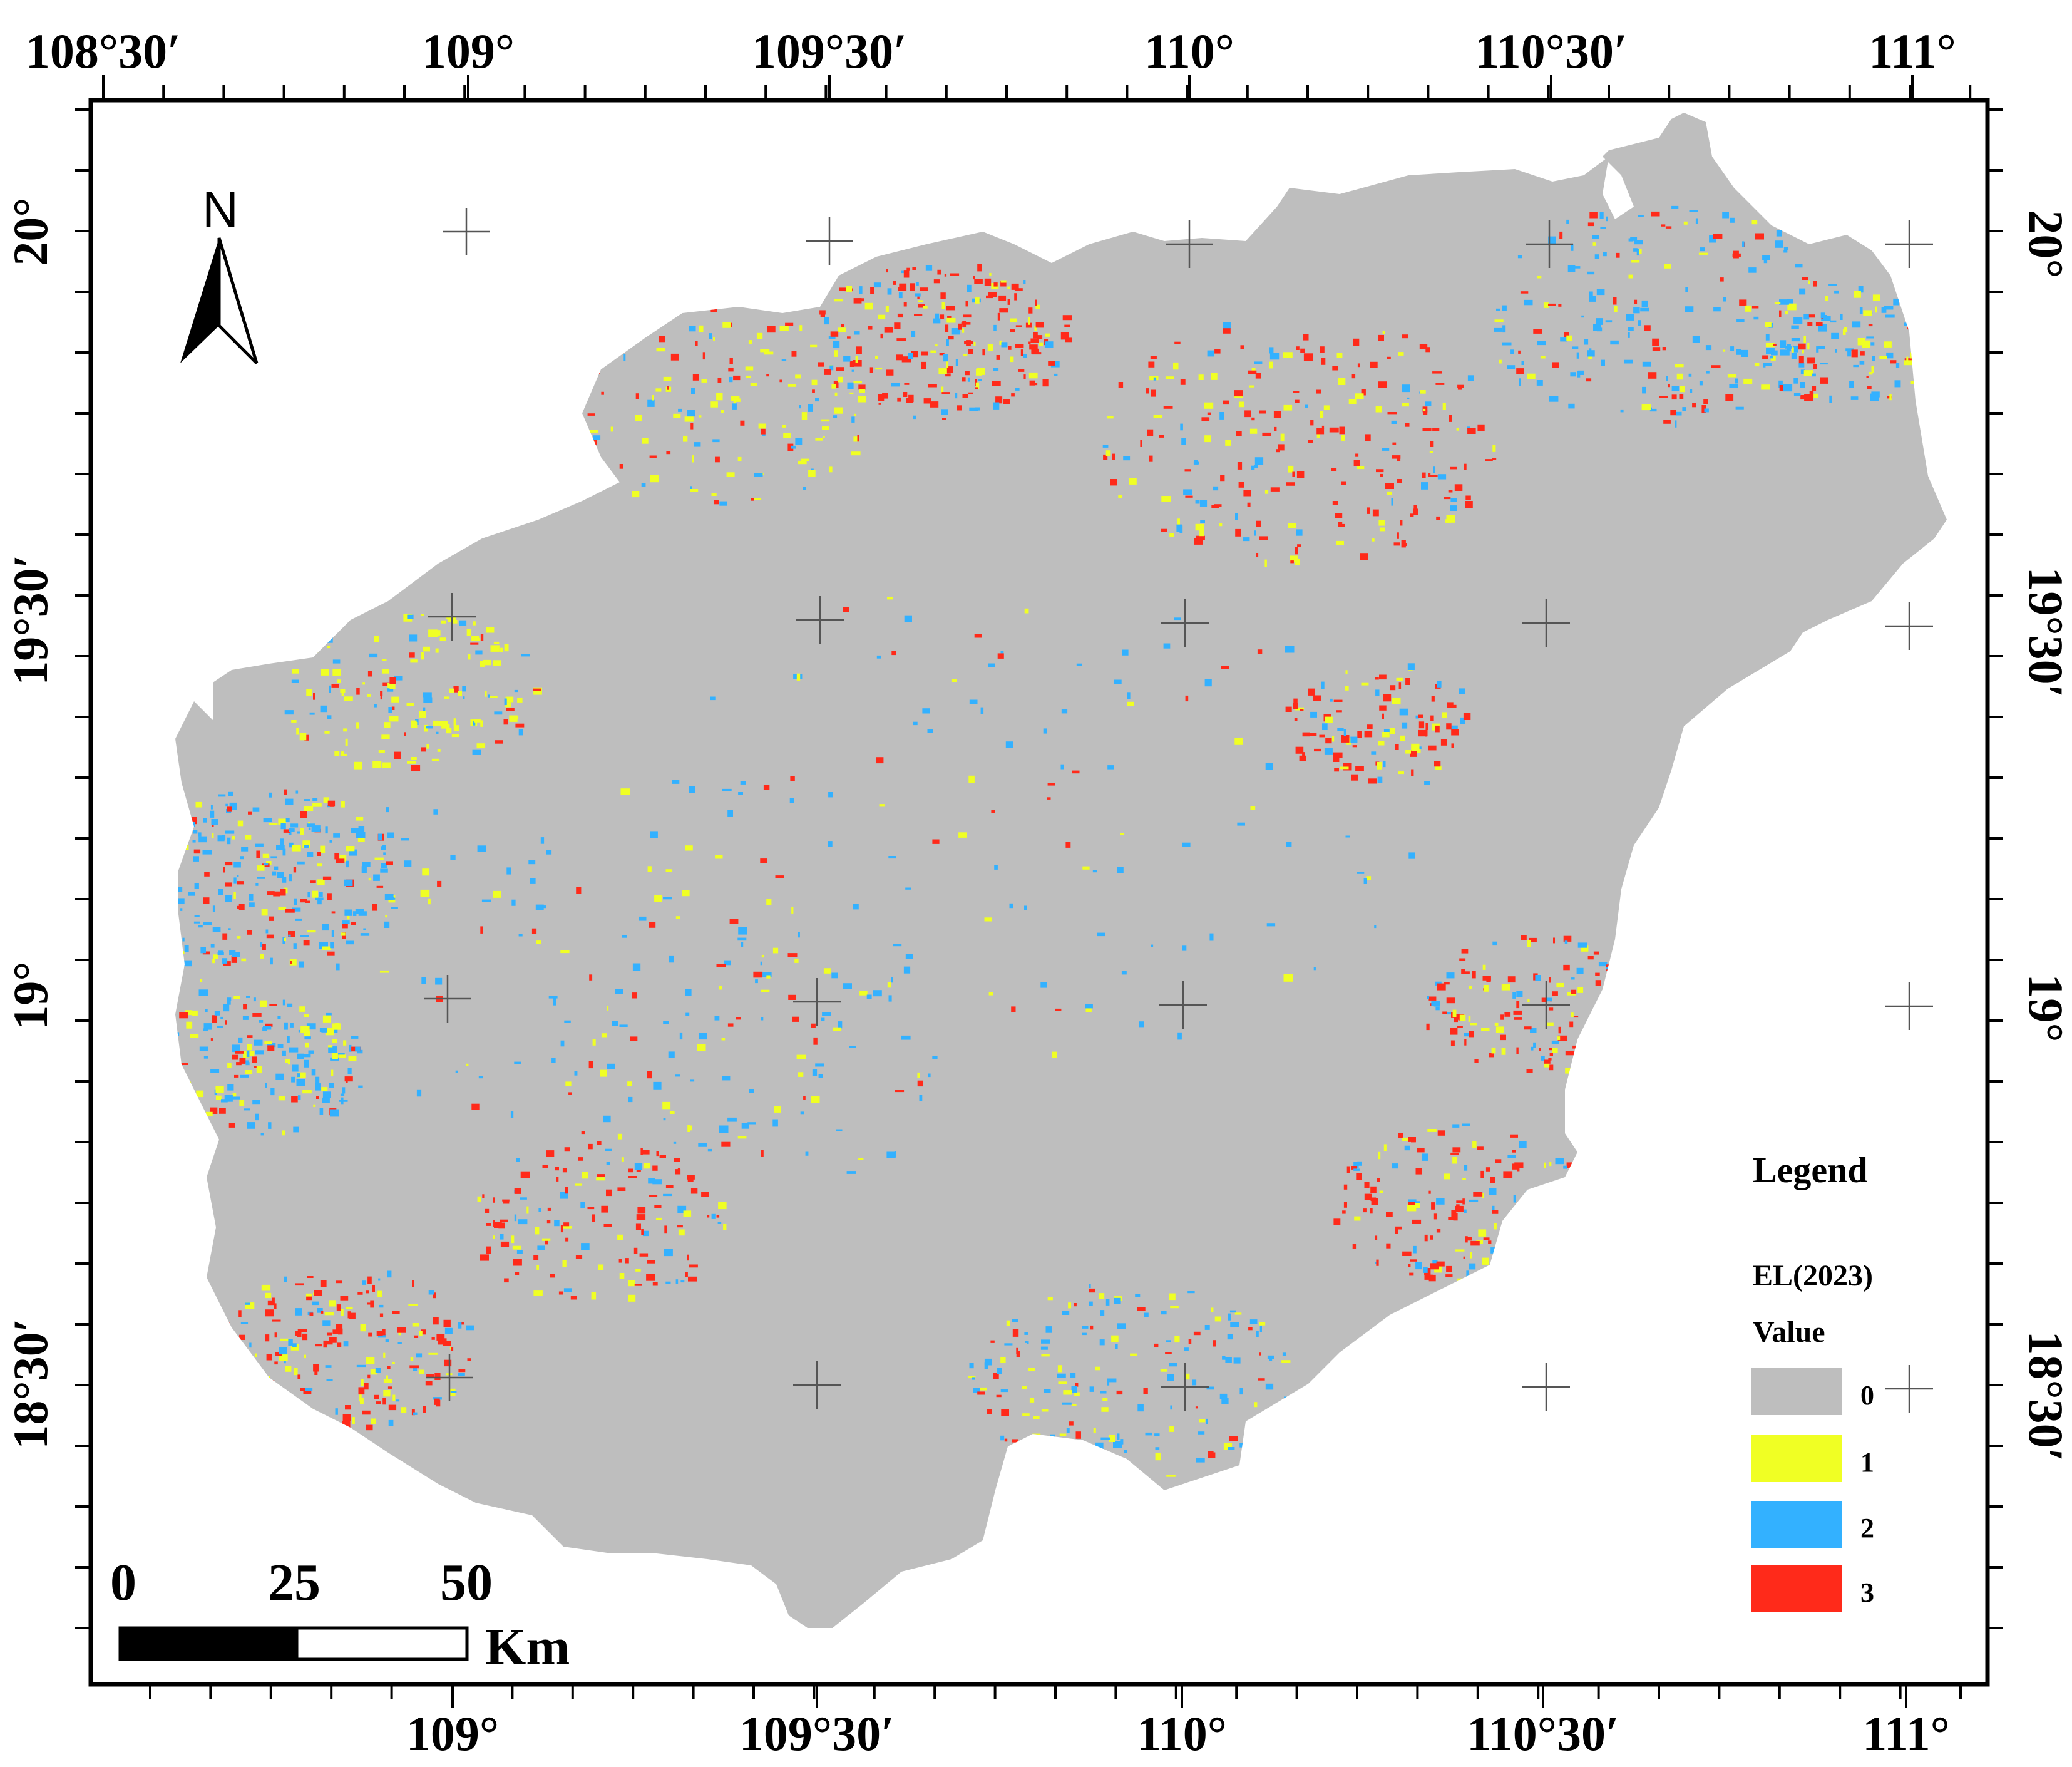 The width and height of the screenshot is (2072, 1767). What do you see at coordinates (1912, 51) in the screenshot?
I see `top-axis-label: 111°` at bounding box center [1912, 51].